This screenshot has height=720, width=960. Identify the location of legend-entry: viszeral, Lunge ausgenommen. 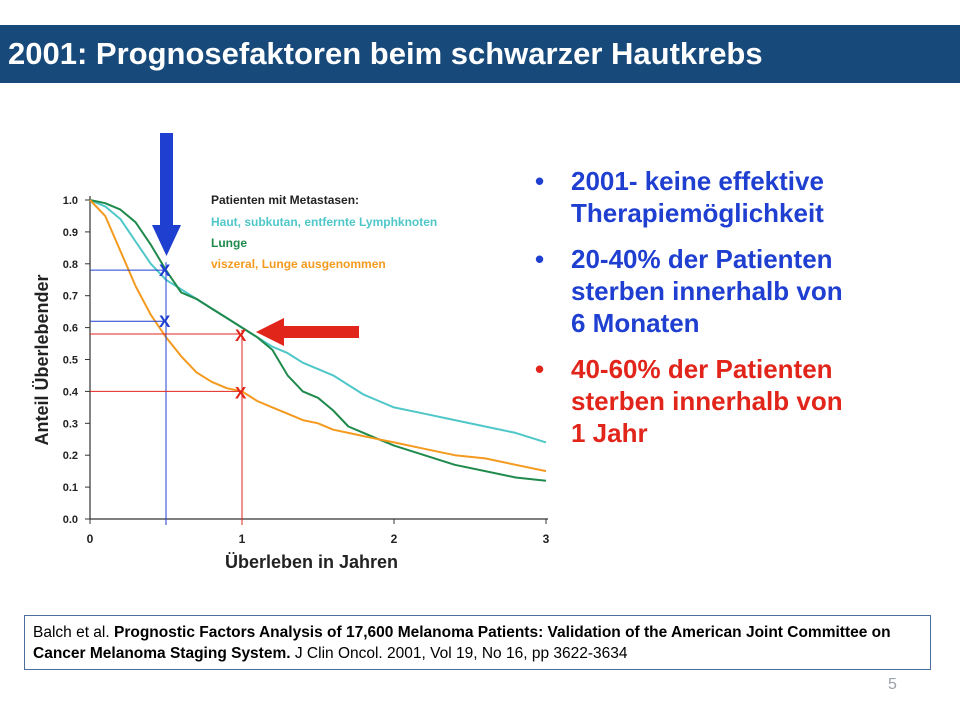
(298, 264).